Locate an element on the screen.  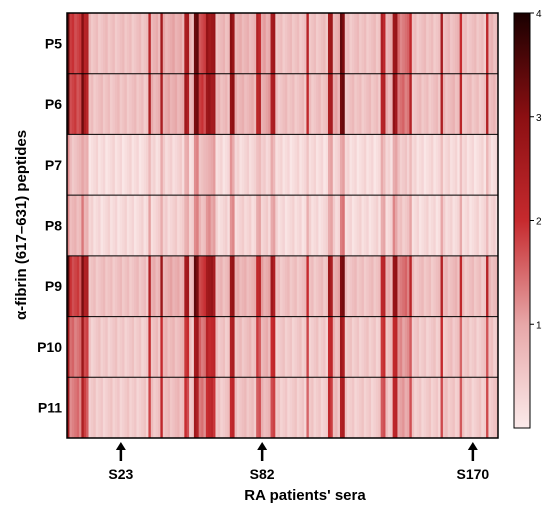
column-annotations: S23 S82 S170 is located at coordinates (298, 462).